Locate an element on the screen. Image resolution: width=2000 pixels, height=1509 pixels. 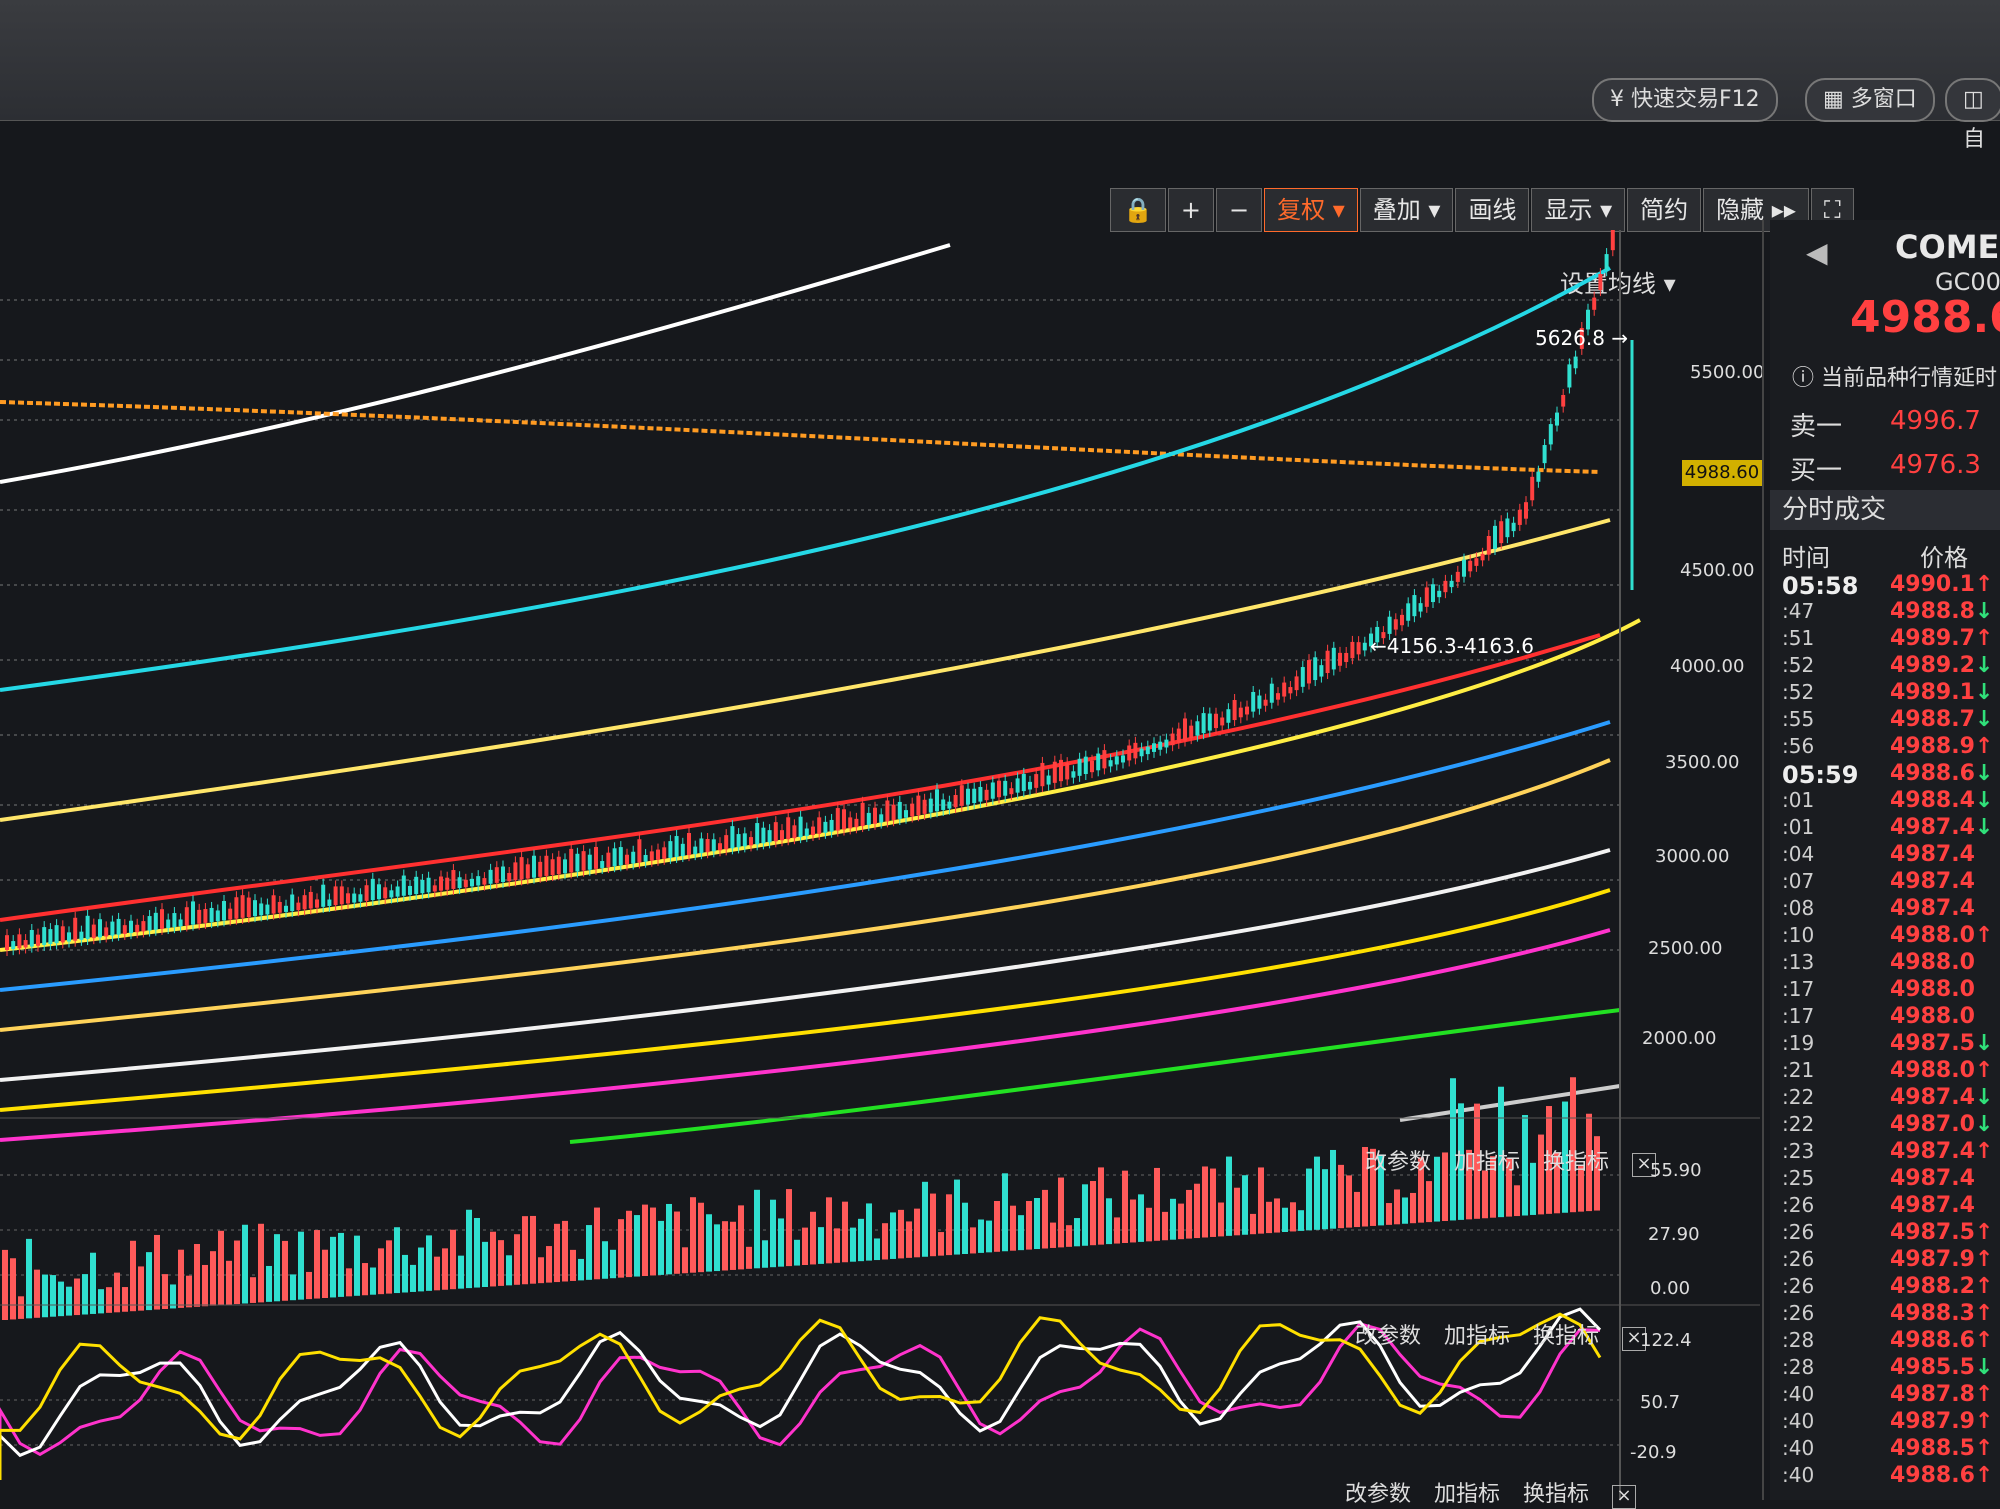
zoom-out-button: − is located at coordinates (1239, 210).